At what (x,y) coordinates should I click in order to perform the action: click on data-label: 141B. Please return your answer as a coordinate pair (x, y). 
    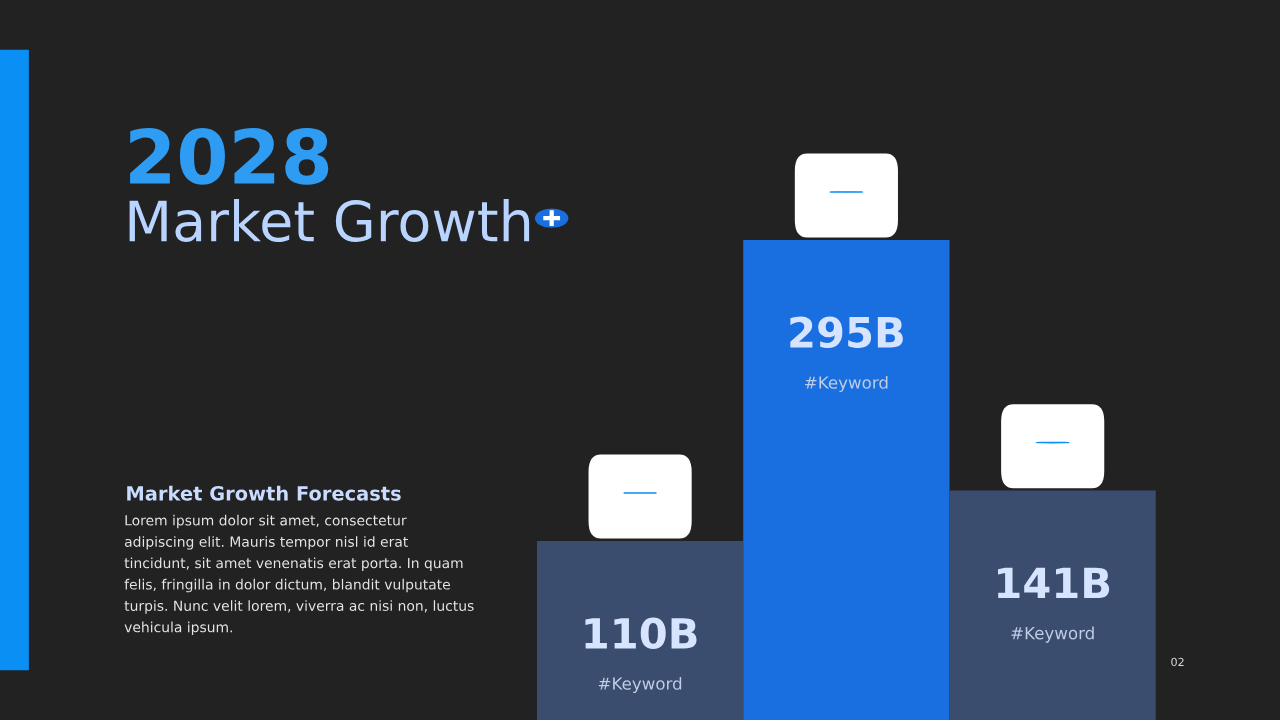
    Looking at the image, I should click on (1054, 583).